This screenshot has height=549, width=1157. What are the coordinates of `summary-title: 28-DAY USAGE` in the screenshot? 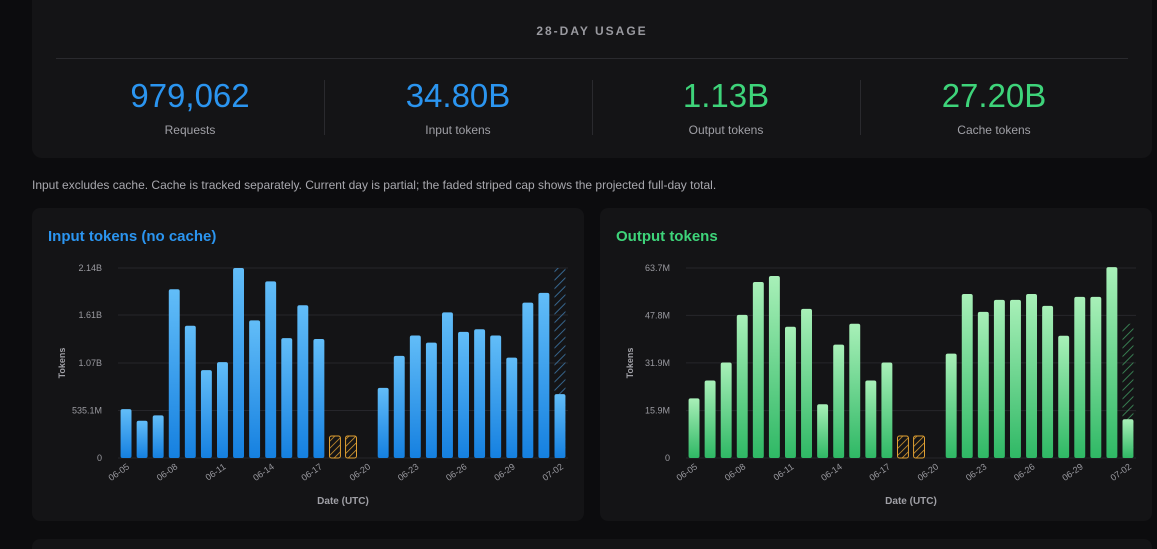 It's located at (592, 31).